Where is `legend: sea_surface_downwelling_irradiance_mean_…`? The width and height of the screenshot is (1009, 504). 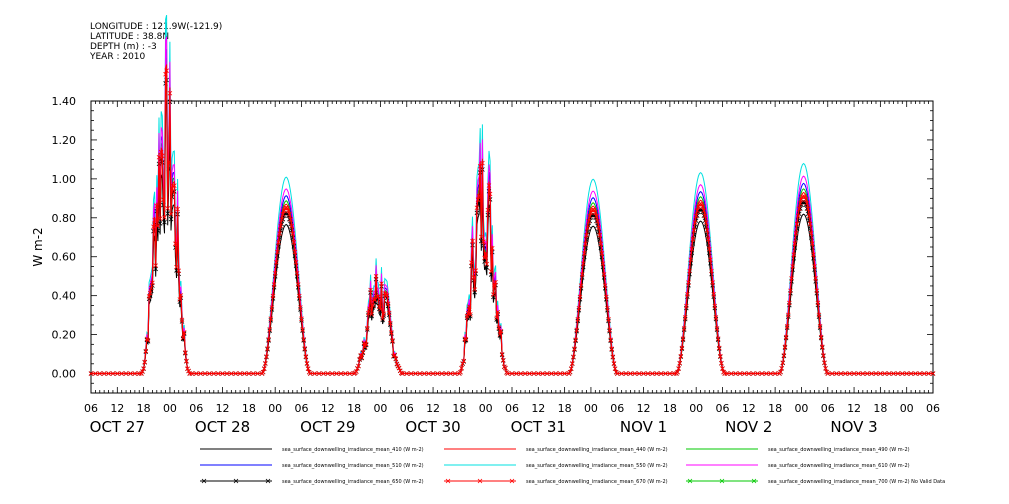 legend: sea_surface_downwelling_irradiance_mean_… is located at coordinates (572, 466).